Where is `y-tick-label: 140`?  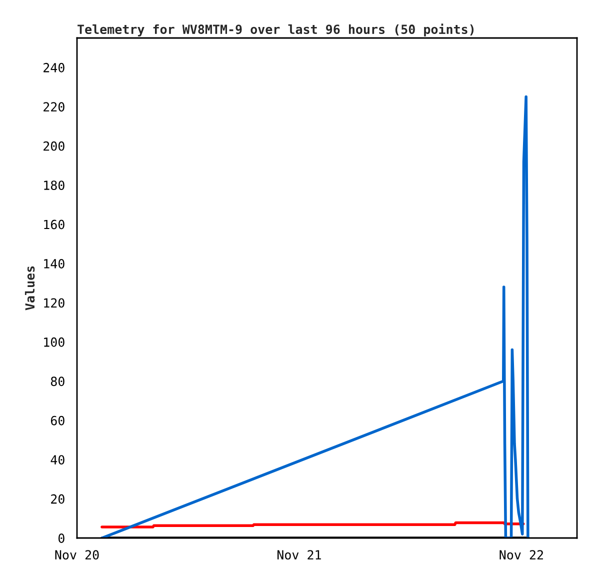
y-tick-label: 140 is located at coordinates (54, 263).